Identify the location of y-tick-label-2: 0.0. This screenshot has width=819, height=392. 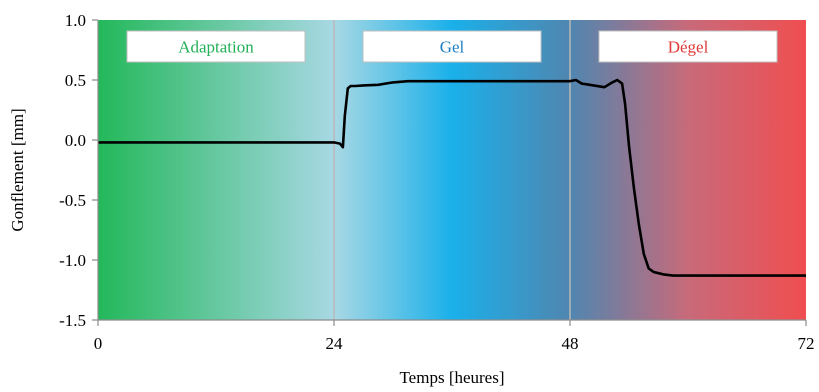
(75, 140).